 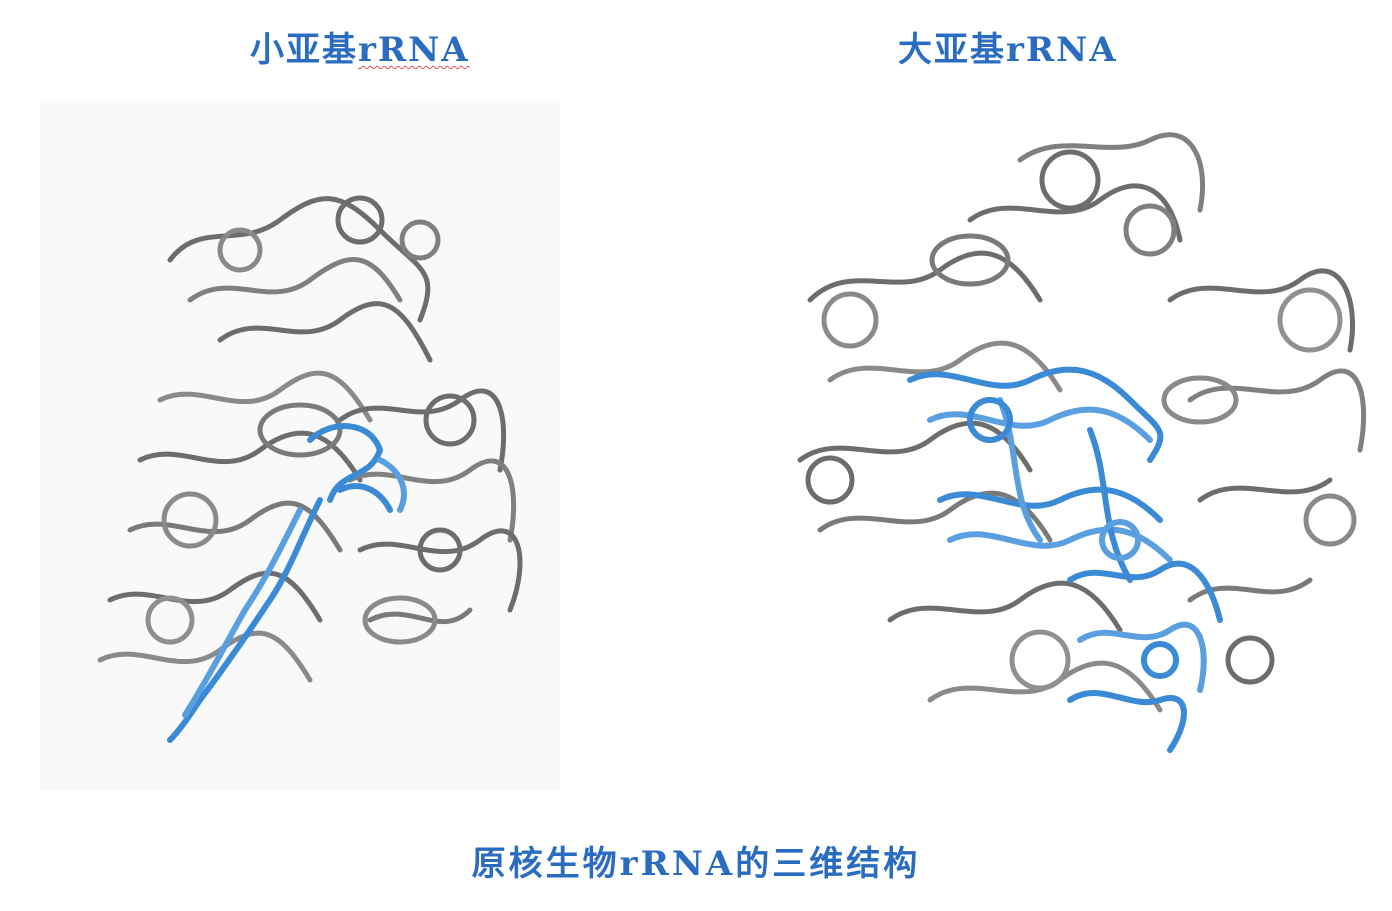 What do you see at coordinates (414, 50) in the screenshot?
I see `small-subunit-title-suffix: rRNA` at bounding box center [414, 50].